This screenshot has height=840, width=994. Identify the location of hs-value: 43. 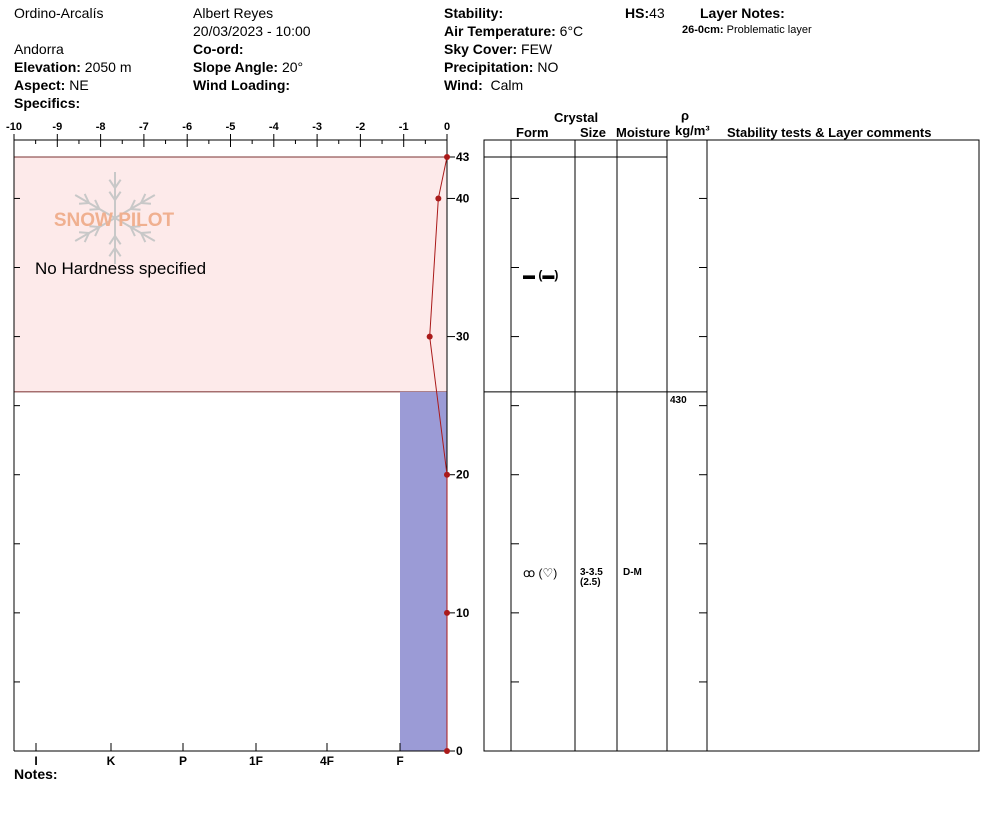
(657, 13).